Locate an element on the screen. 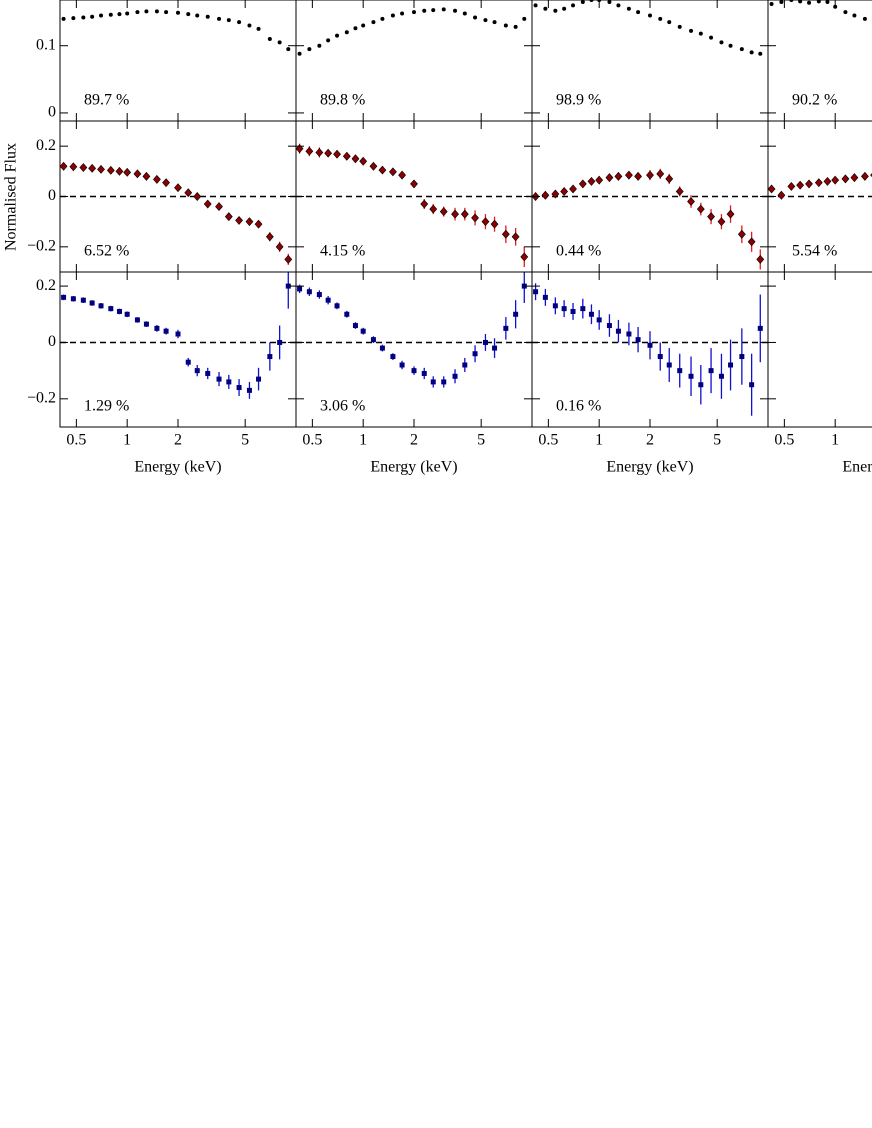  annotation: 0.16 % is located at coordinates (578, 406).